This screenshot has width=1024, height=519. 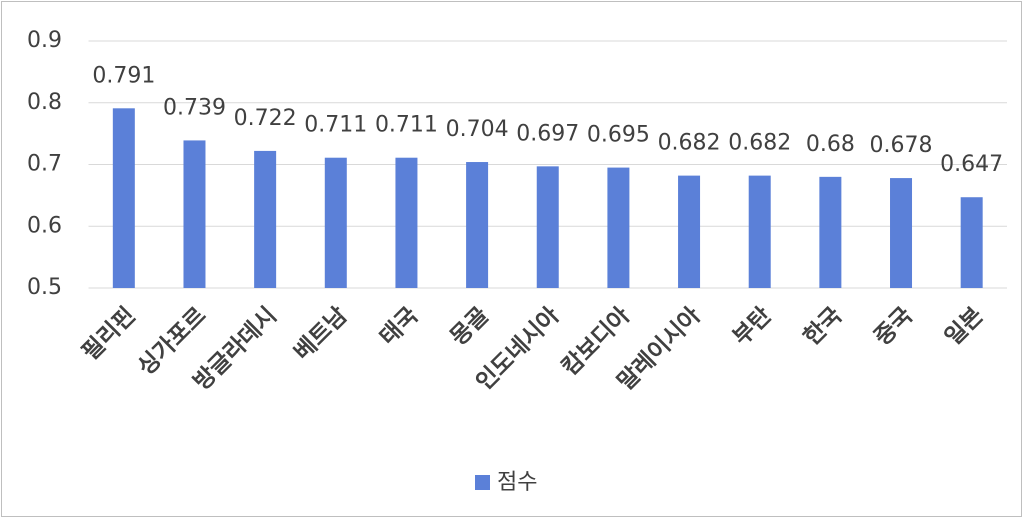 I want to click on data-label: 0.791, so click(x=123, y=75).